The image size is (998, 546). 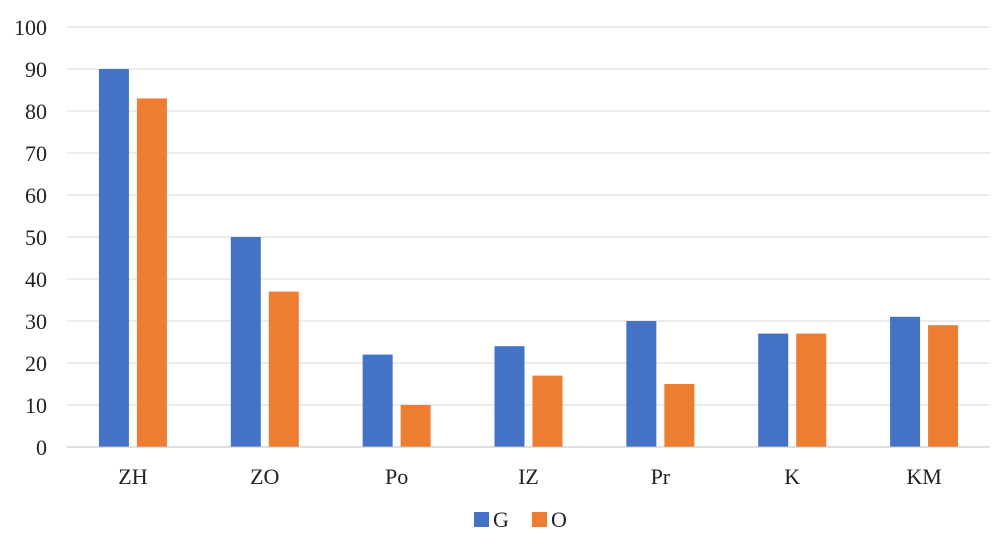 I want to click on y-tick-label: 30, so click(x=36, y=321).